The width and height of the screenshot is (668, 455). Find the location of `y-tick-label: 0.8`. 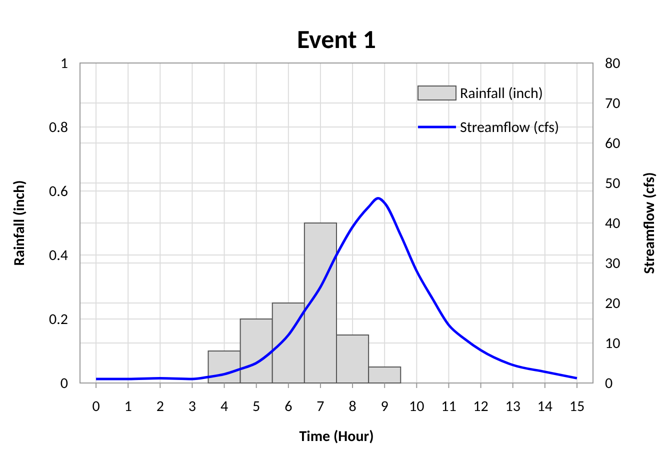

y-tick-label: 0.8 is located at coordinates (58, 128).